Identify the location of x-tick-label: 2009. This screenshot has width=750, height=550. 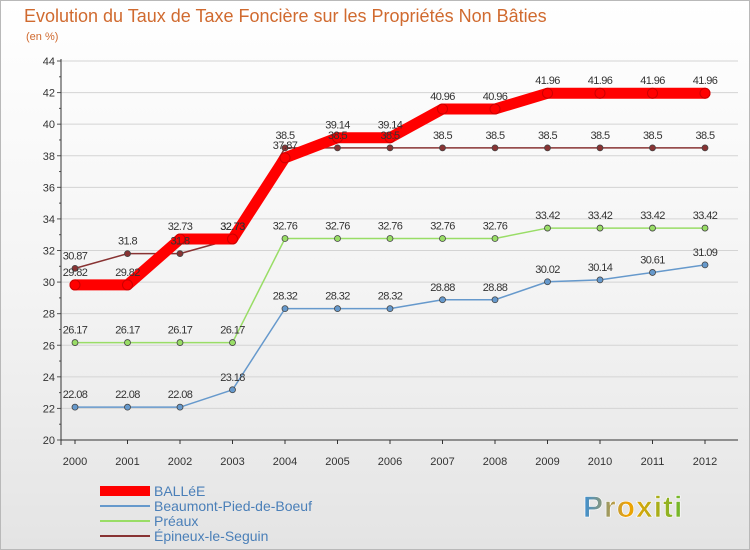
(547, 462).